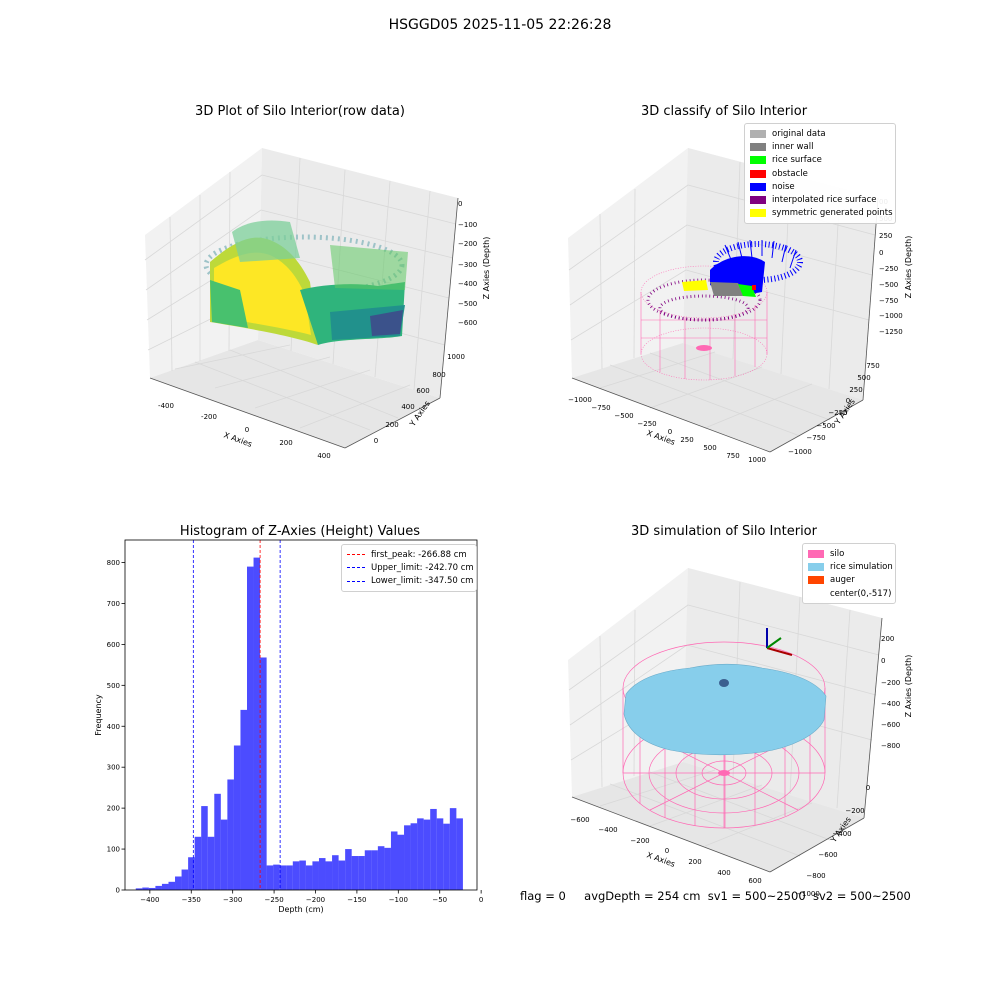  Describe the element at coordinates (842, 580) in the screenshot. I see `legend-label: auger` at that location.